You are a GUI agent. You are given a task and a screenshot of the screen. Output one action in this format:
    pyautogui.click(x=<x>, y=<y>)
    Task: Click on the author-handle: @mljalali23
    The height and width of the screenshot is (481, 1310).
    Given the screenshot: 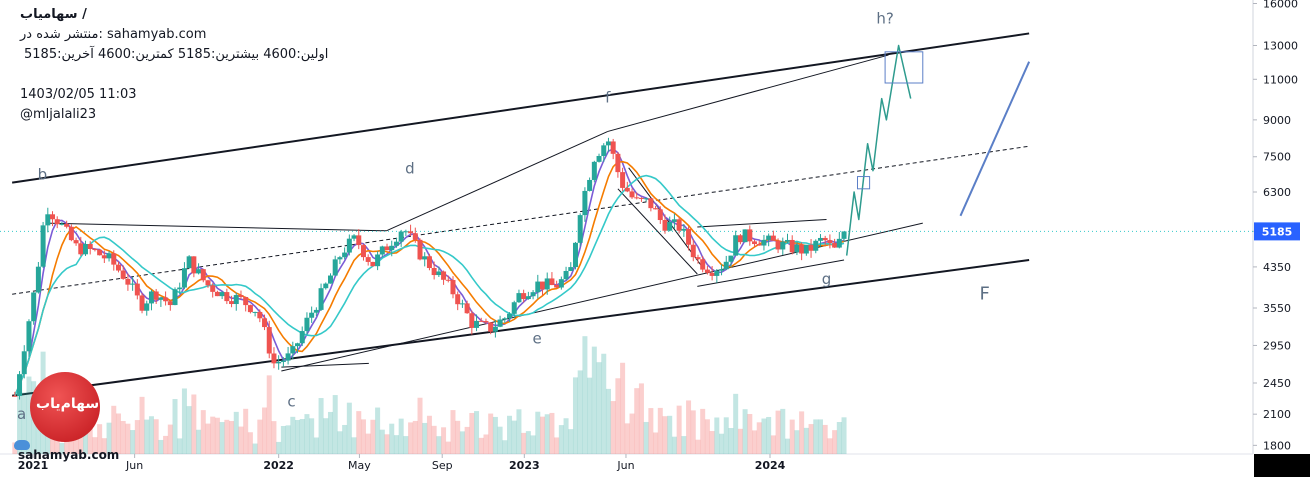 What is the action you would take?
    pyautogui.click(x=58, y=114)
    